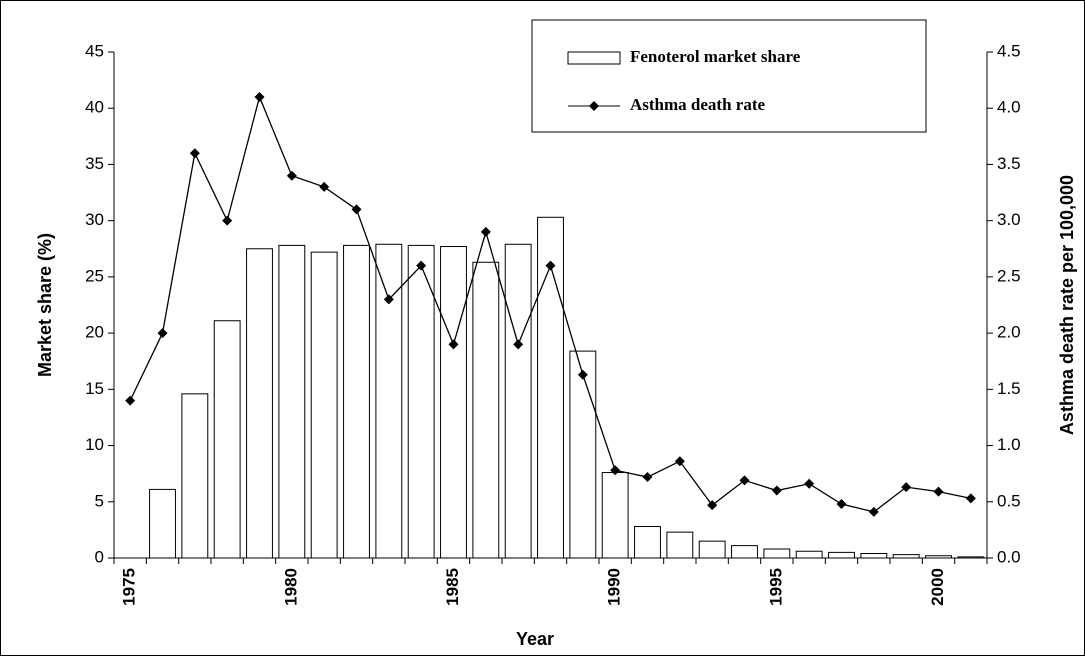  I want to click on x-tick-label: 1980, so click(290, 587).